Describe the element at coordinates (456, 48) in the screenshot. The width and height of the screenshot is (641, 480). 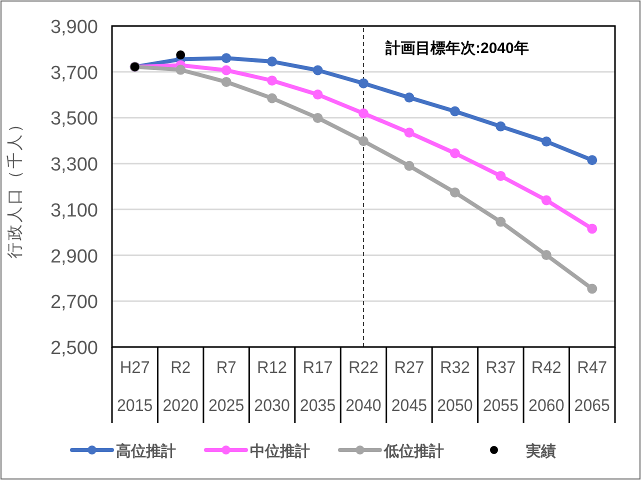
I see `ref-line-label: 計画目標年次:2040年` at that location.